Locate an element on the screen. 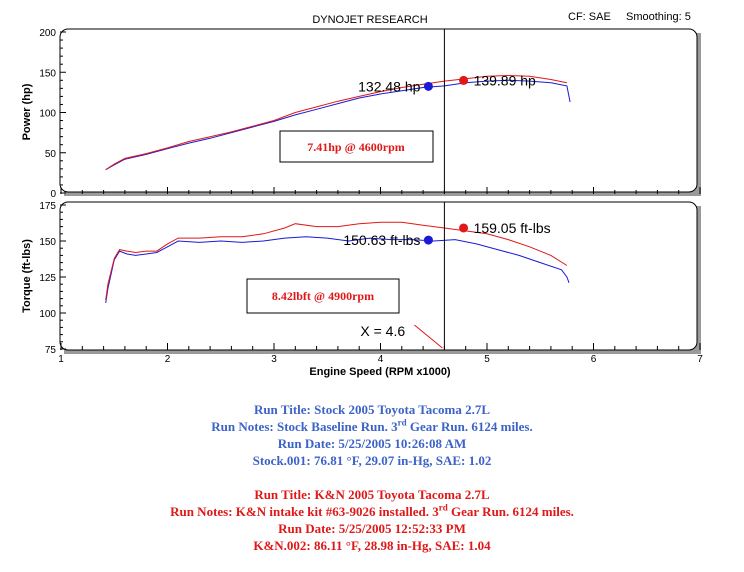  kn-run-title: Run Title: K&N 2005 Toyota Tacoma 2.7L is located at coordinates (372, 494).